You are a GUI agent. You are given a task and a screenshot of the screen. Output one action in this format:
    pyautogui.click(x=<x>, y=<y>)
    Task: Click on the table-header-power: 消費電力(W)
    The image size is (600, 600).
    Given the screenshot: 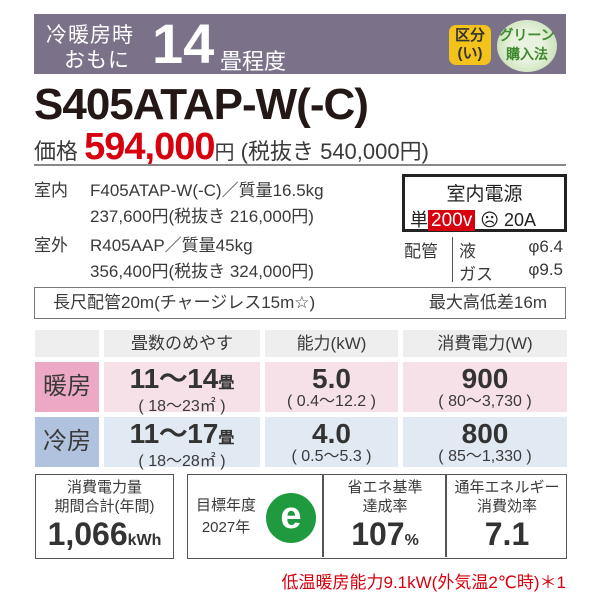 What is the action you would take?
    pyautogui.click(x=485, y=343)
    